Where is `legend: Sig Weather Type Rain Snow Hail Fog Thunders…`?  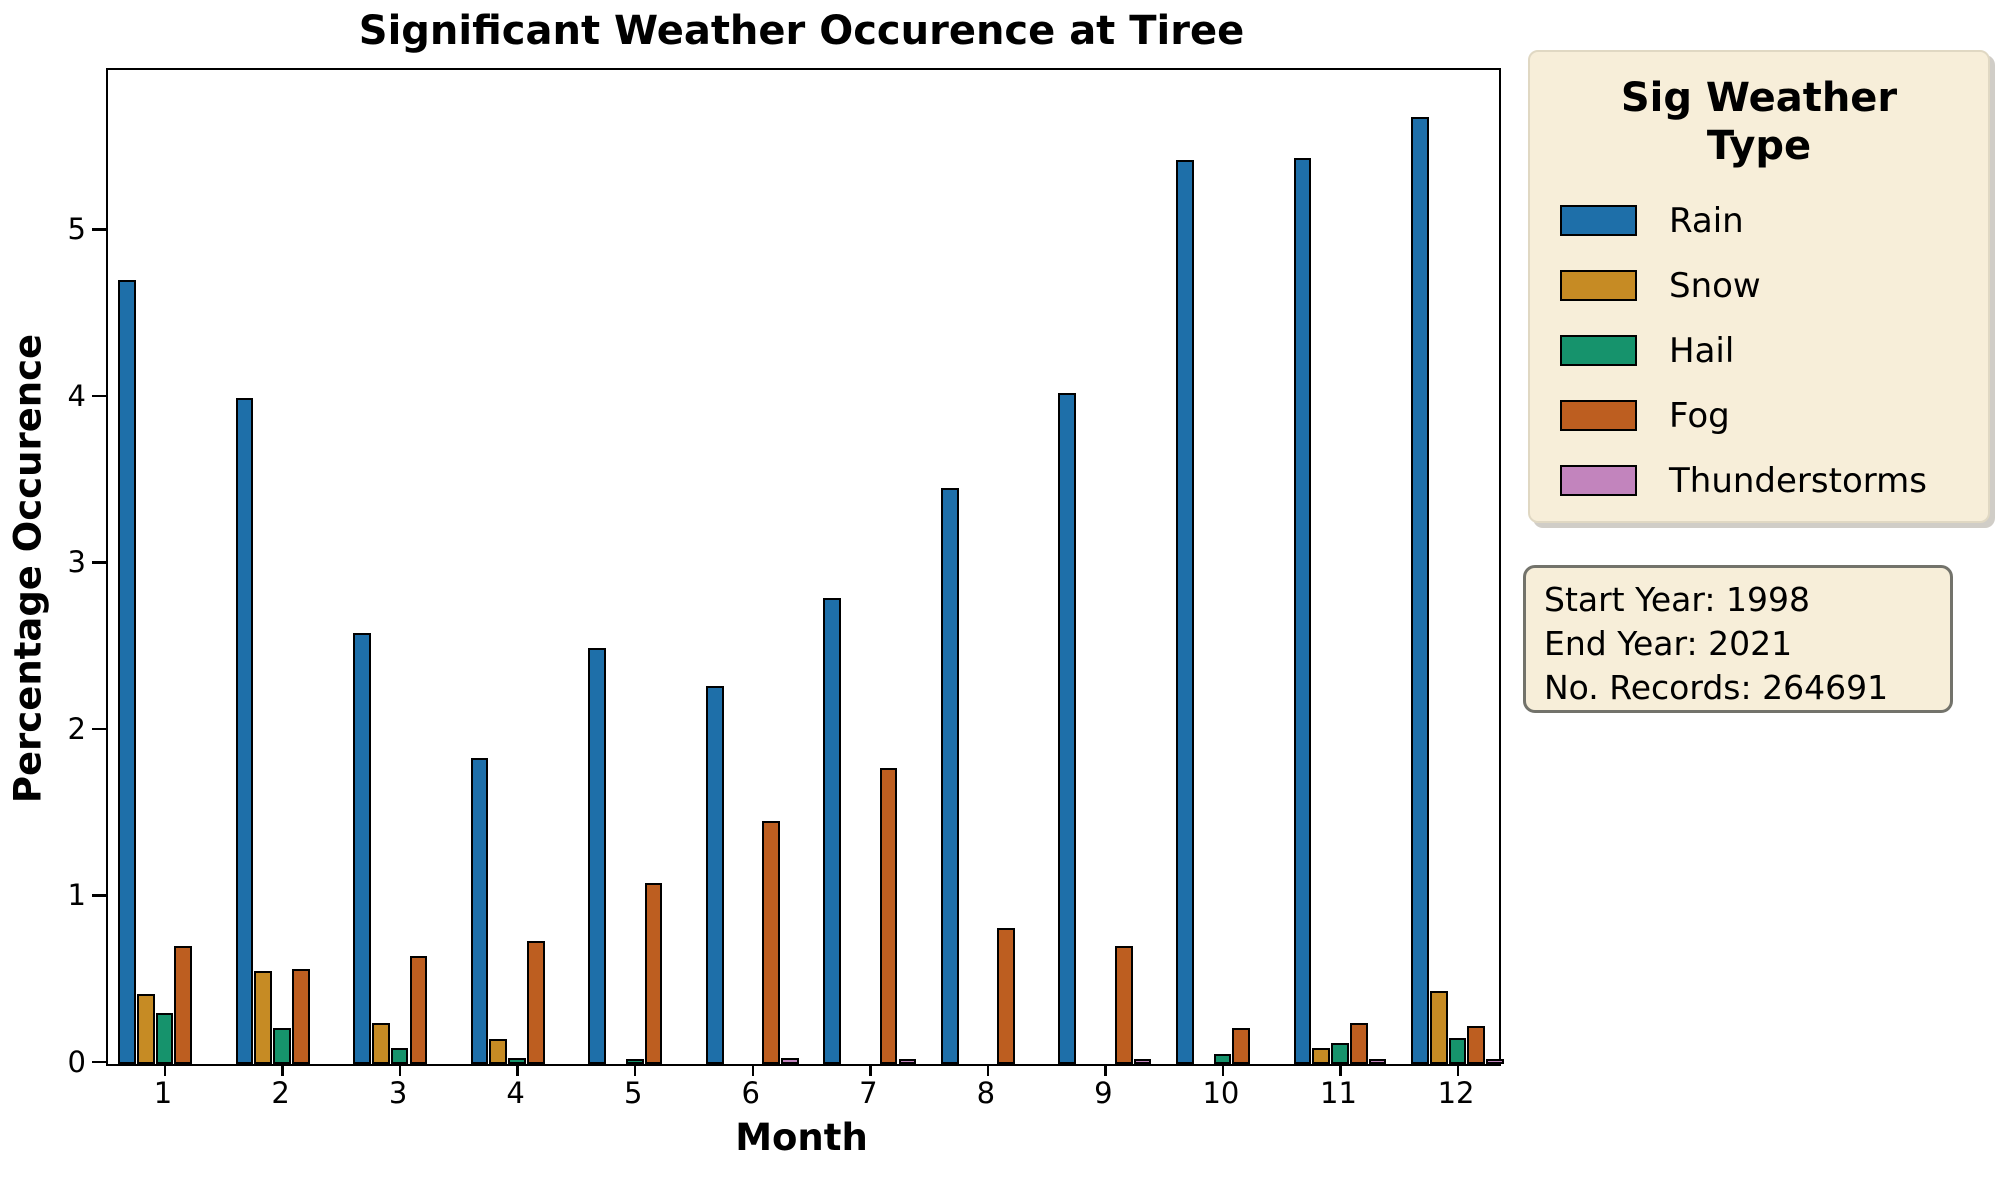
legend: Sig Weather Type Rain Snow Hail Fog Thunders… is located at coordinates (1759, 286).